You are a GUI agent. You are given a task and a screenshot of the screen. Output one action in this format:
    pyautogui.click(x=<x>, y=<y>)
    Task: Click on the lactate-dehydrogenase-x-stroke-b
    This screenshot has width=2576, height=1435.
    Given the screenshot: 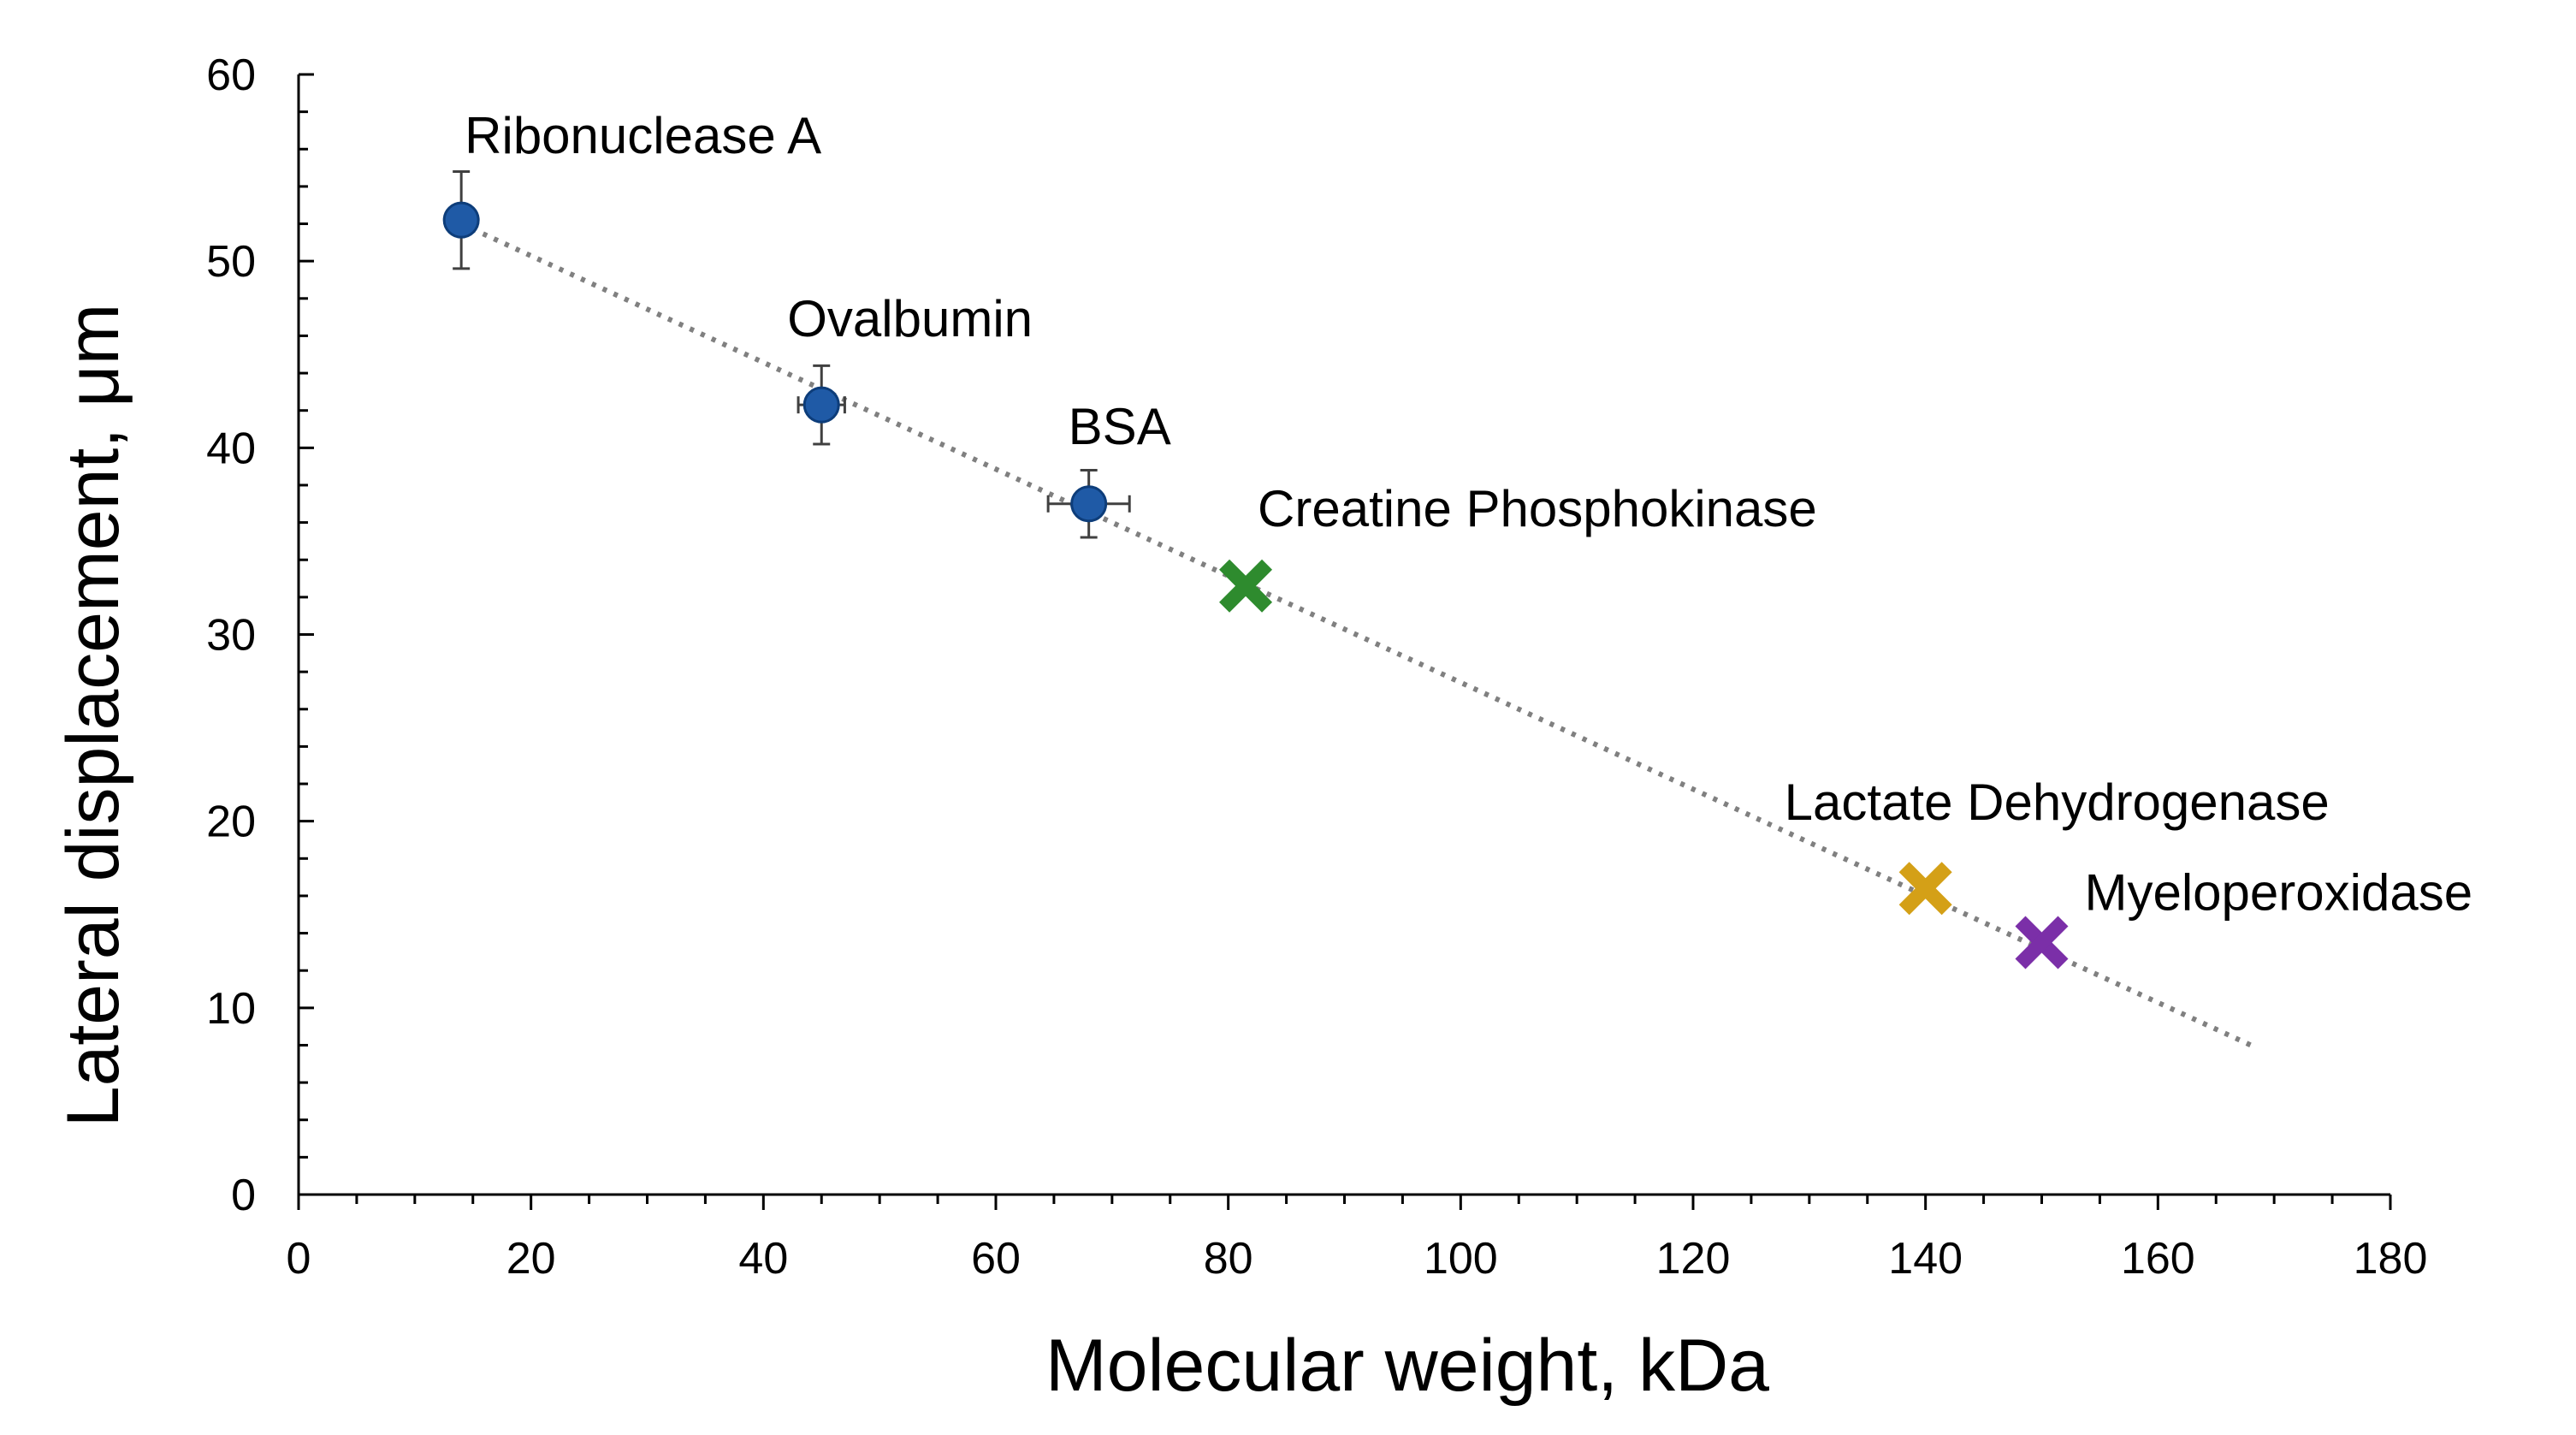 What is the action you would take?
    pyautogui.click(x=1925, y=889)
    